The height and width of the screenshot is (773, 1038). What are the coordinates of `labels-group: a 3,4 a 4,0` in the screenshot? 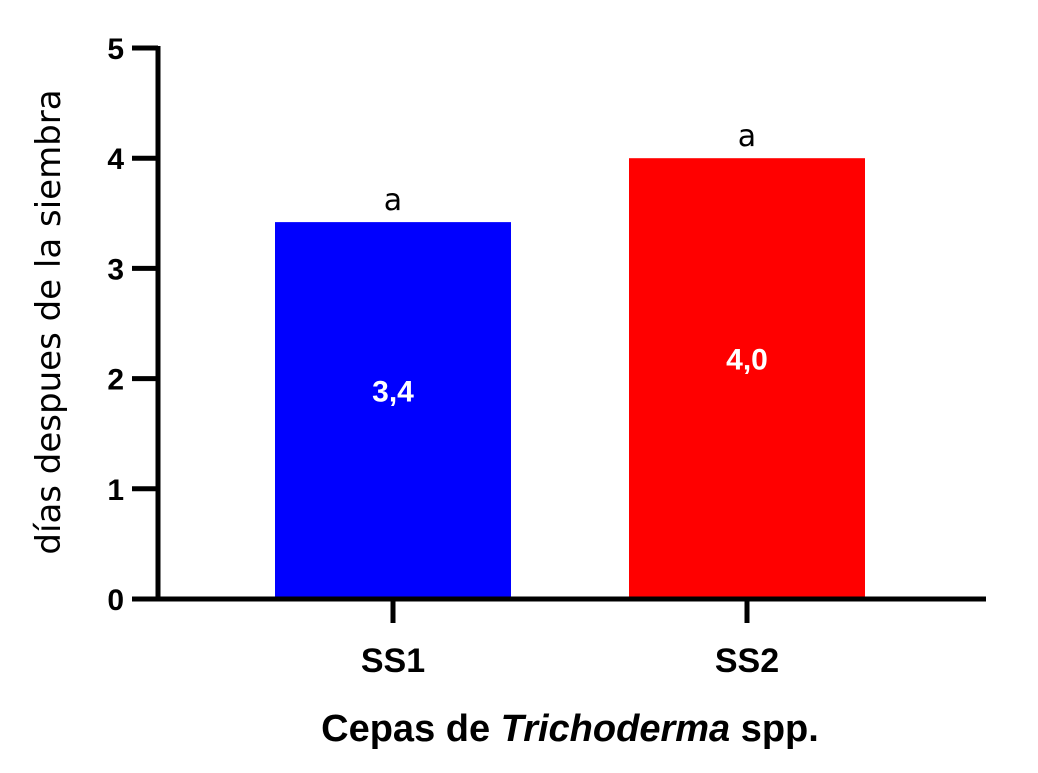 It's located at (570, 263).